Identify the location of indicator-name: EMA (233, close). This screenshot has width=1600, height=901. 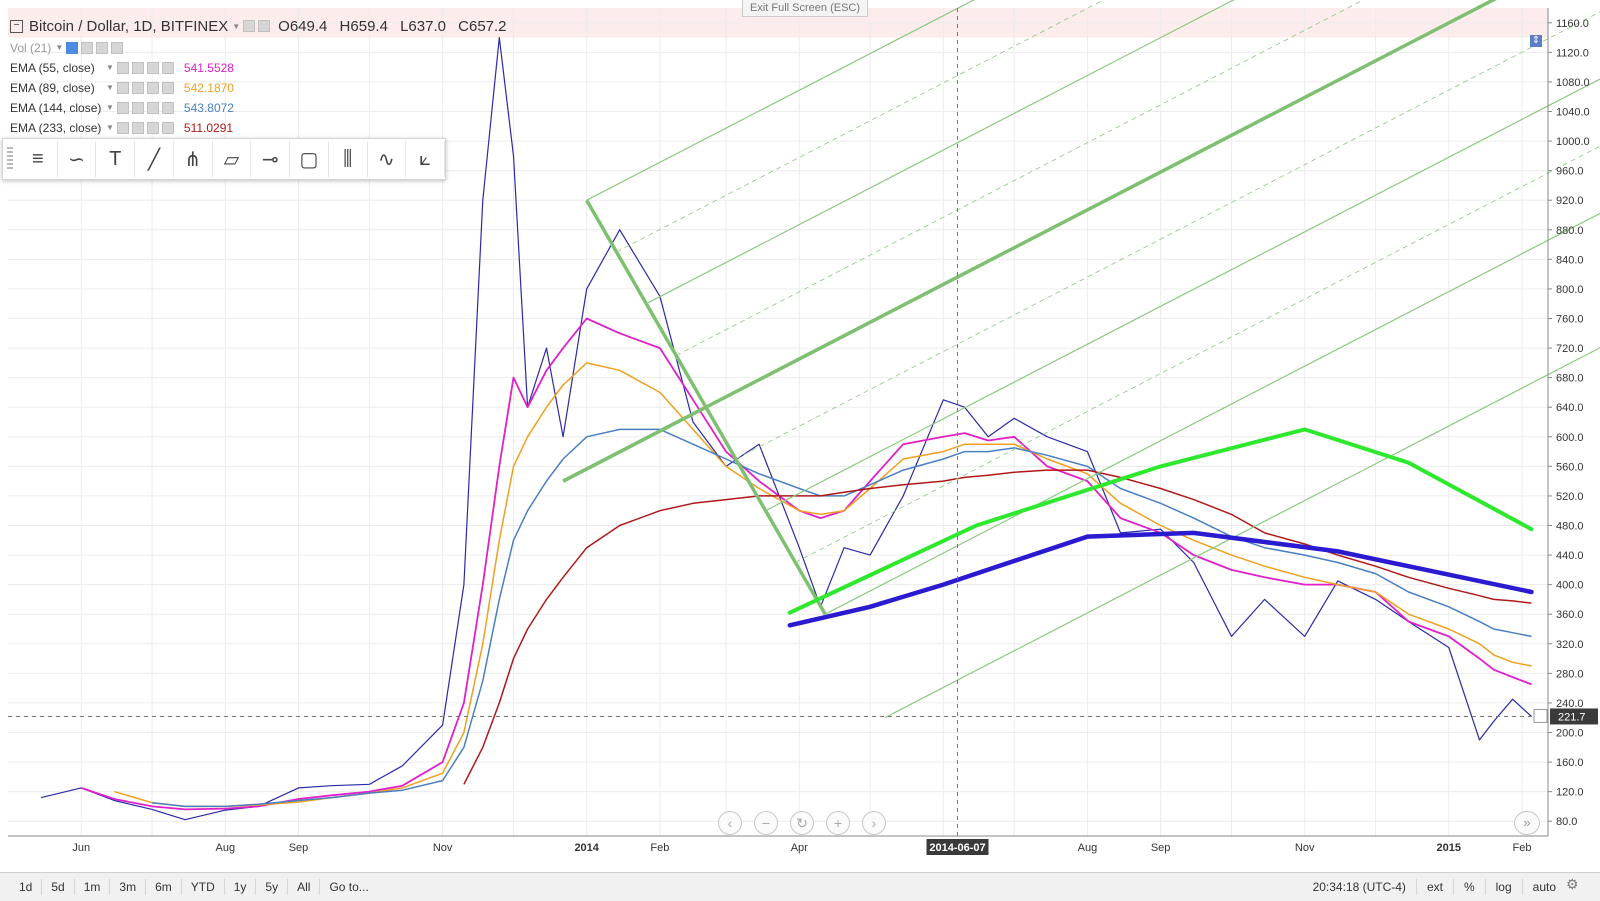
(56, 128).